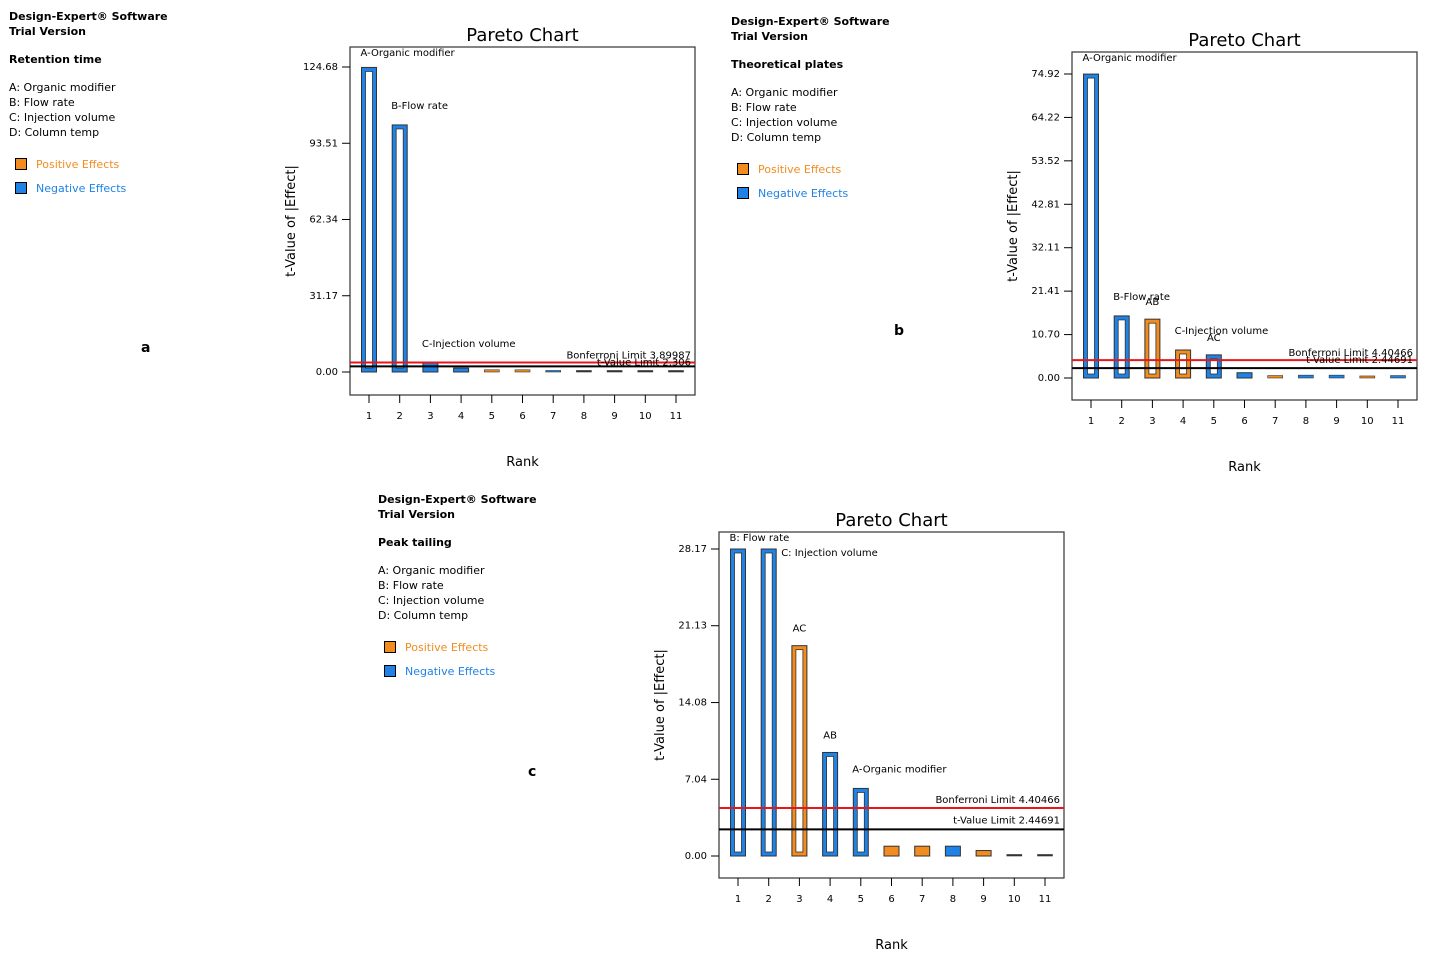 The height and width of the screenshot is (960, 1430). Describe the element at coordinates (411, 585) in the screenshot. I see `factor-b: B: Flow rate` at that location.